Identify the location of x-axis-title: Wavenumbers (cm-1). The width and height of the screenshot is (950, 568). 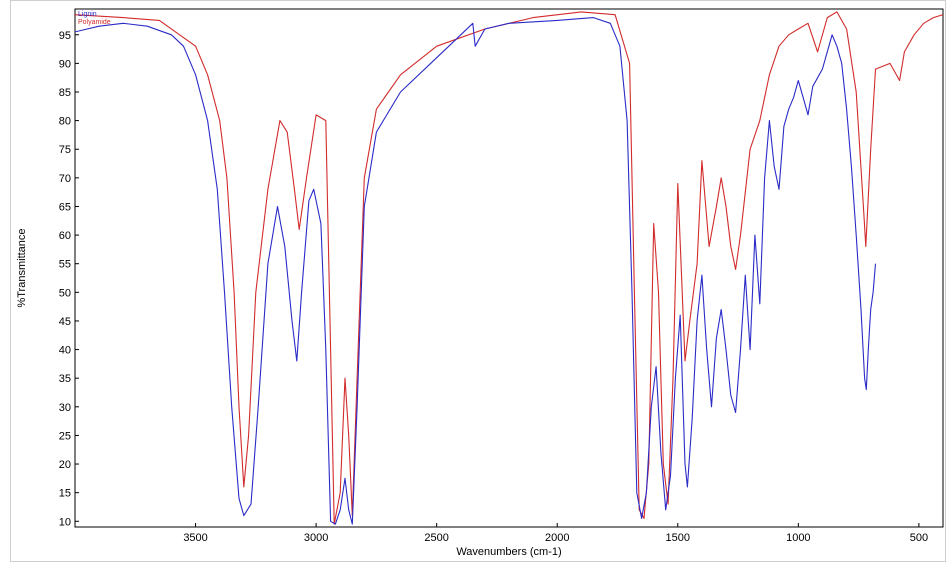
(508, 552).